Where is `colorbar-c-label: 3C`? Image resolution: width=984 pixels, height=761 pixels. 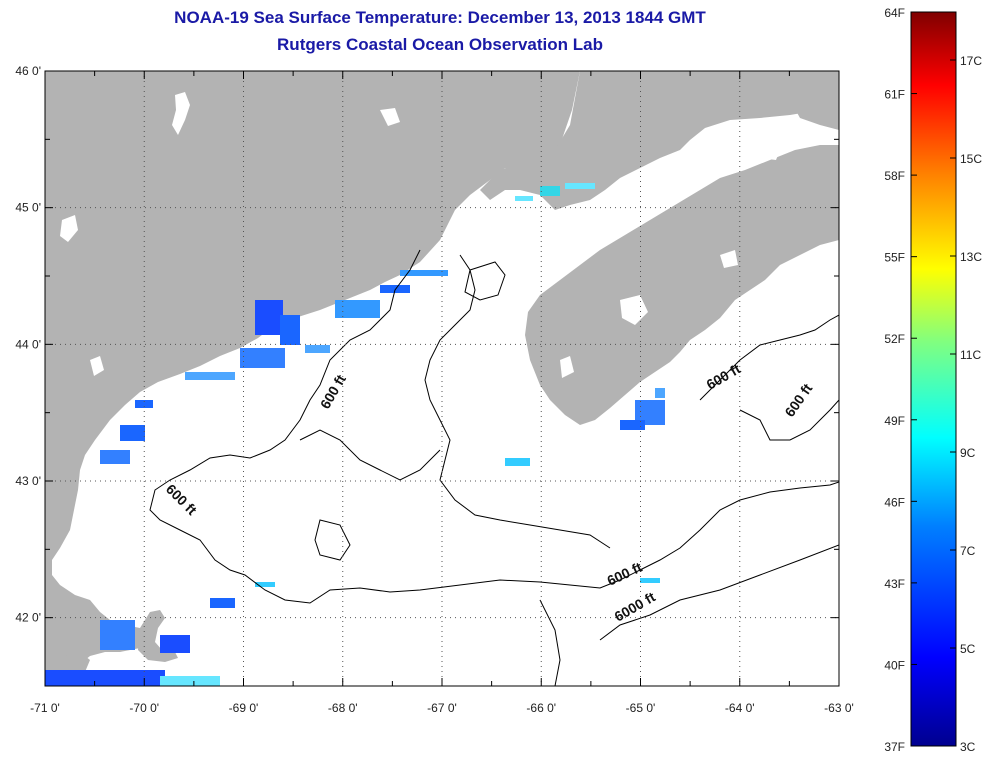
colorbar-c-label: 3C is located at coordinates (968, 747).